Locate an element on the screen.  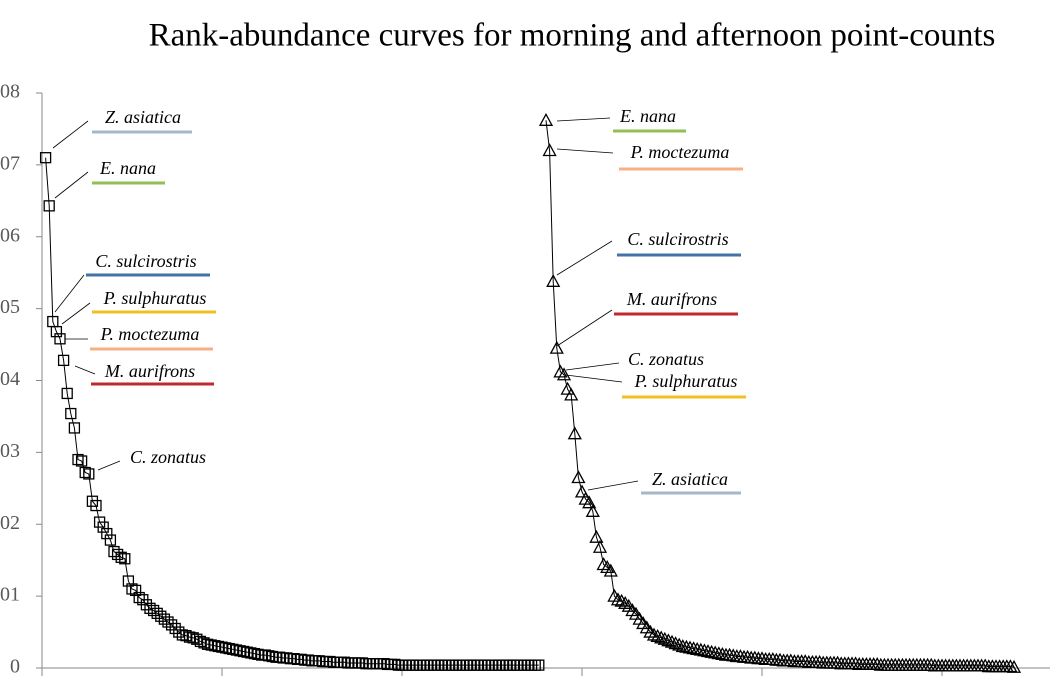
annotation: P. sulphuratus is located at coordinates (155, 298).